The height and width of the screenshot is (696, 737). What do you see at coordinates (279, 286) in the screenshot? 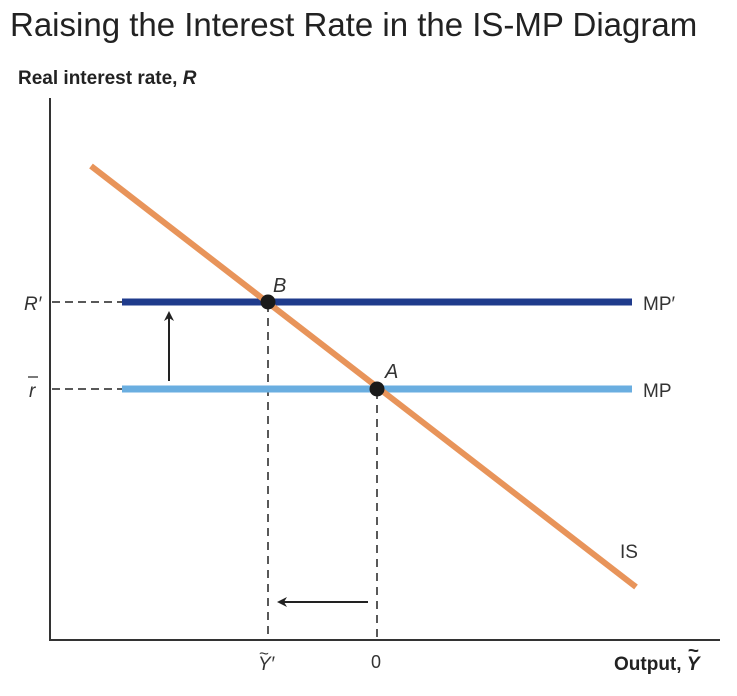
I see `point-b-label: B` at bounding box center [279, 286].